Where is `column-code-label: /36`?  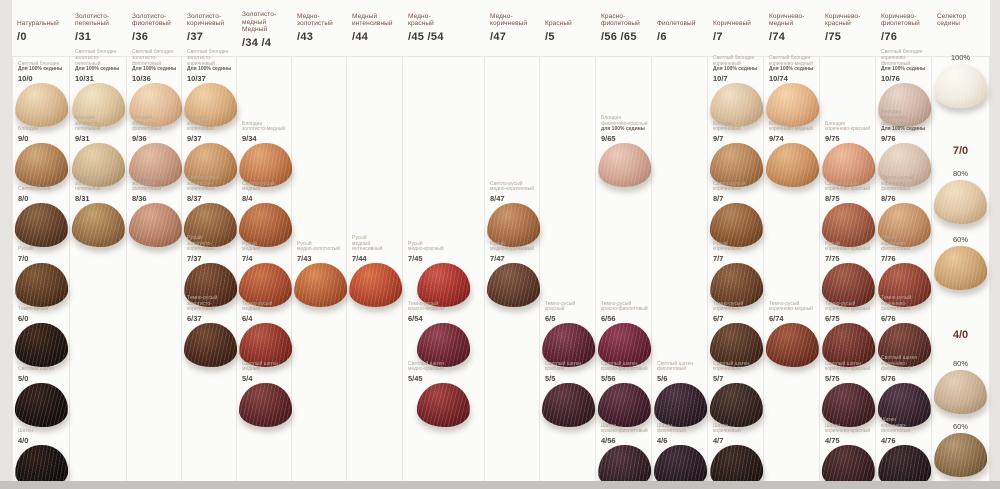
column-code-label: /36 is located at coordinates (140, 37).